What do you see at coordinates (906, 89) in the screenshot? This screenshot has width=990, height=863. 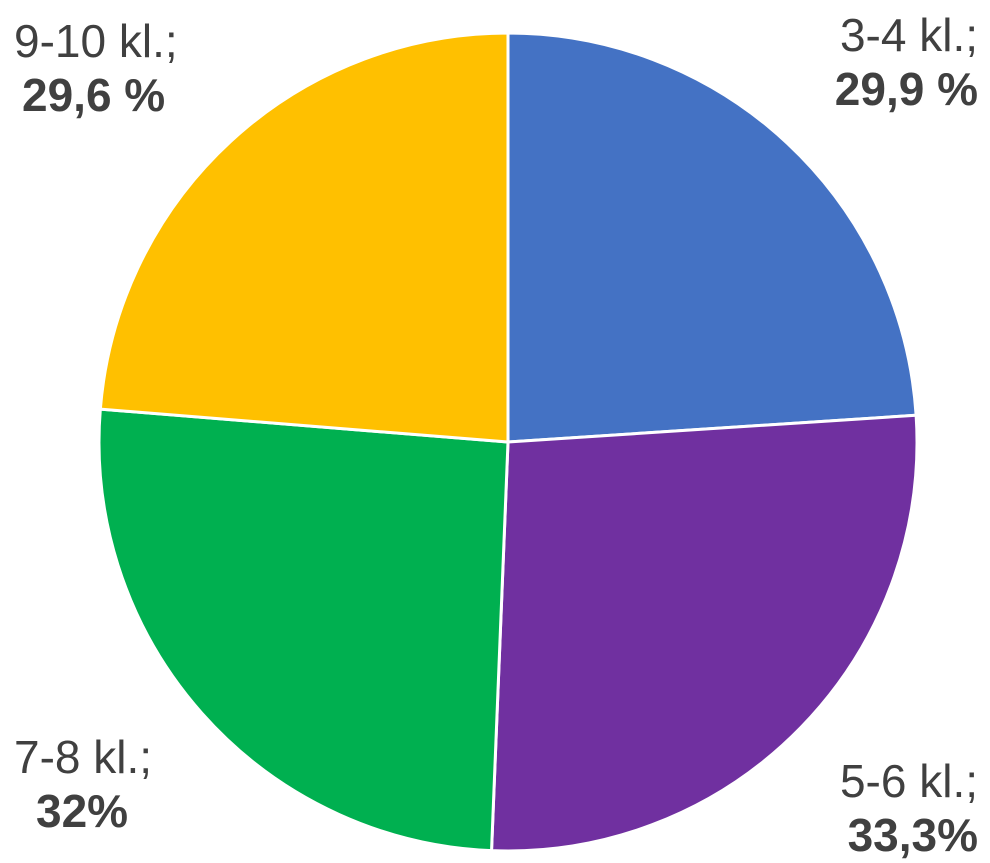 I see `data-label-percent: 29,9 %` at bounding box center [906, 89].